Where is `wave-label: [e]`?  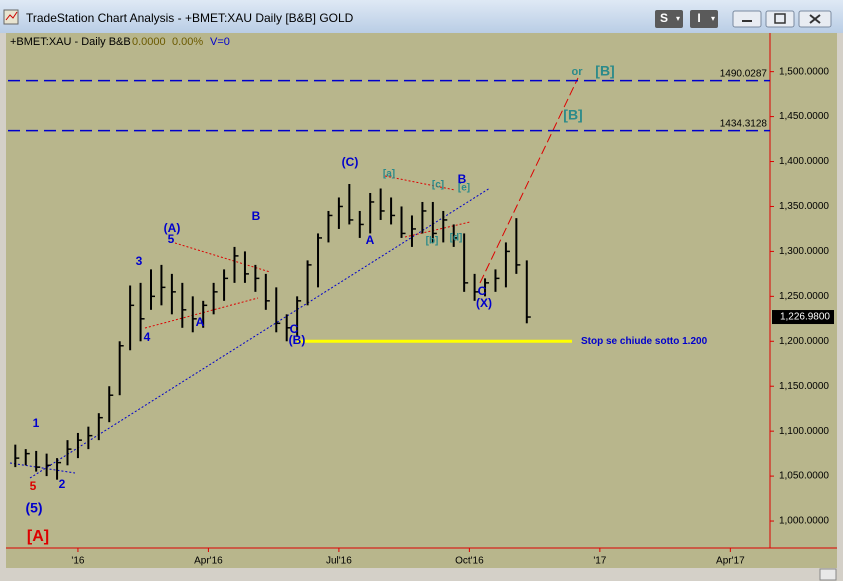
wave-label: [e] is located at coordinates (464, 188).